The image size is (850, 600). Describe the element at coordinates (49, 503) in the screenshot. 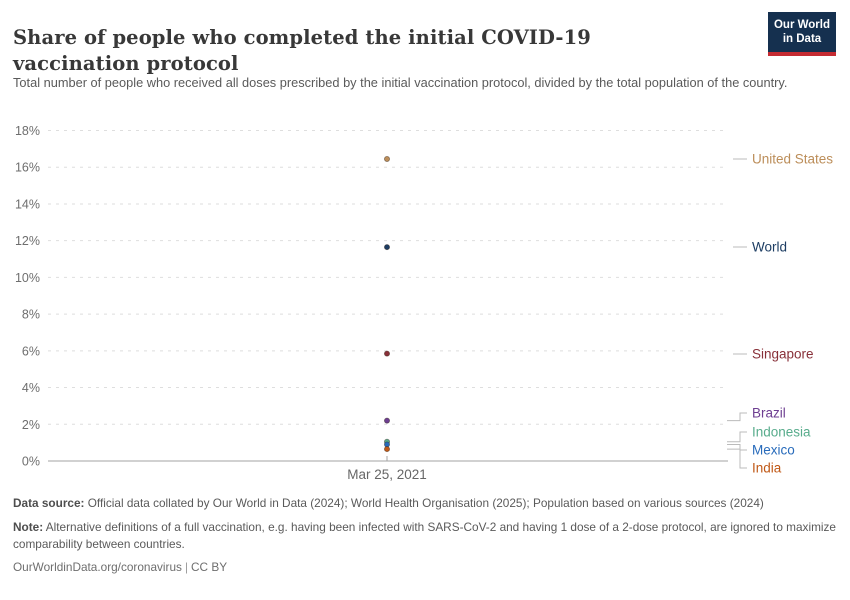

I see `data-source-label: Data source:` at that location.